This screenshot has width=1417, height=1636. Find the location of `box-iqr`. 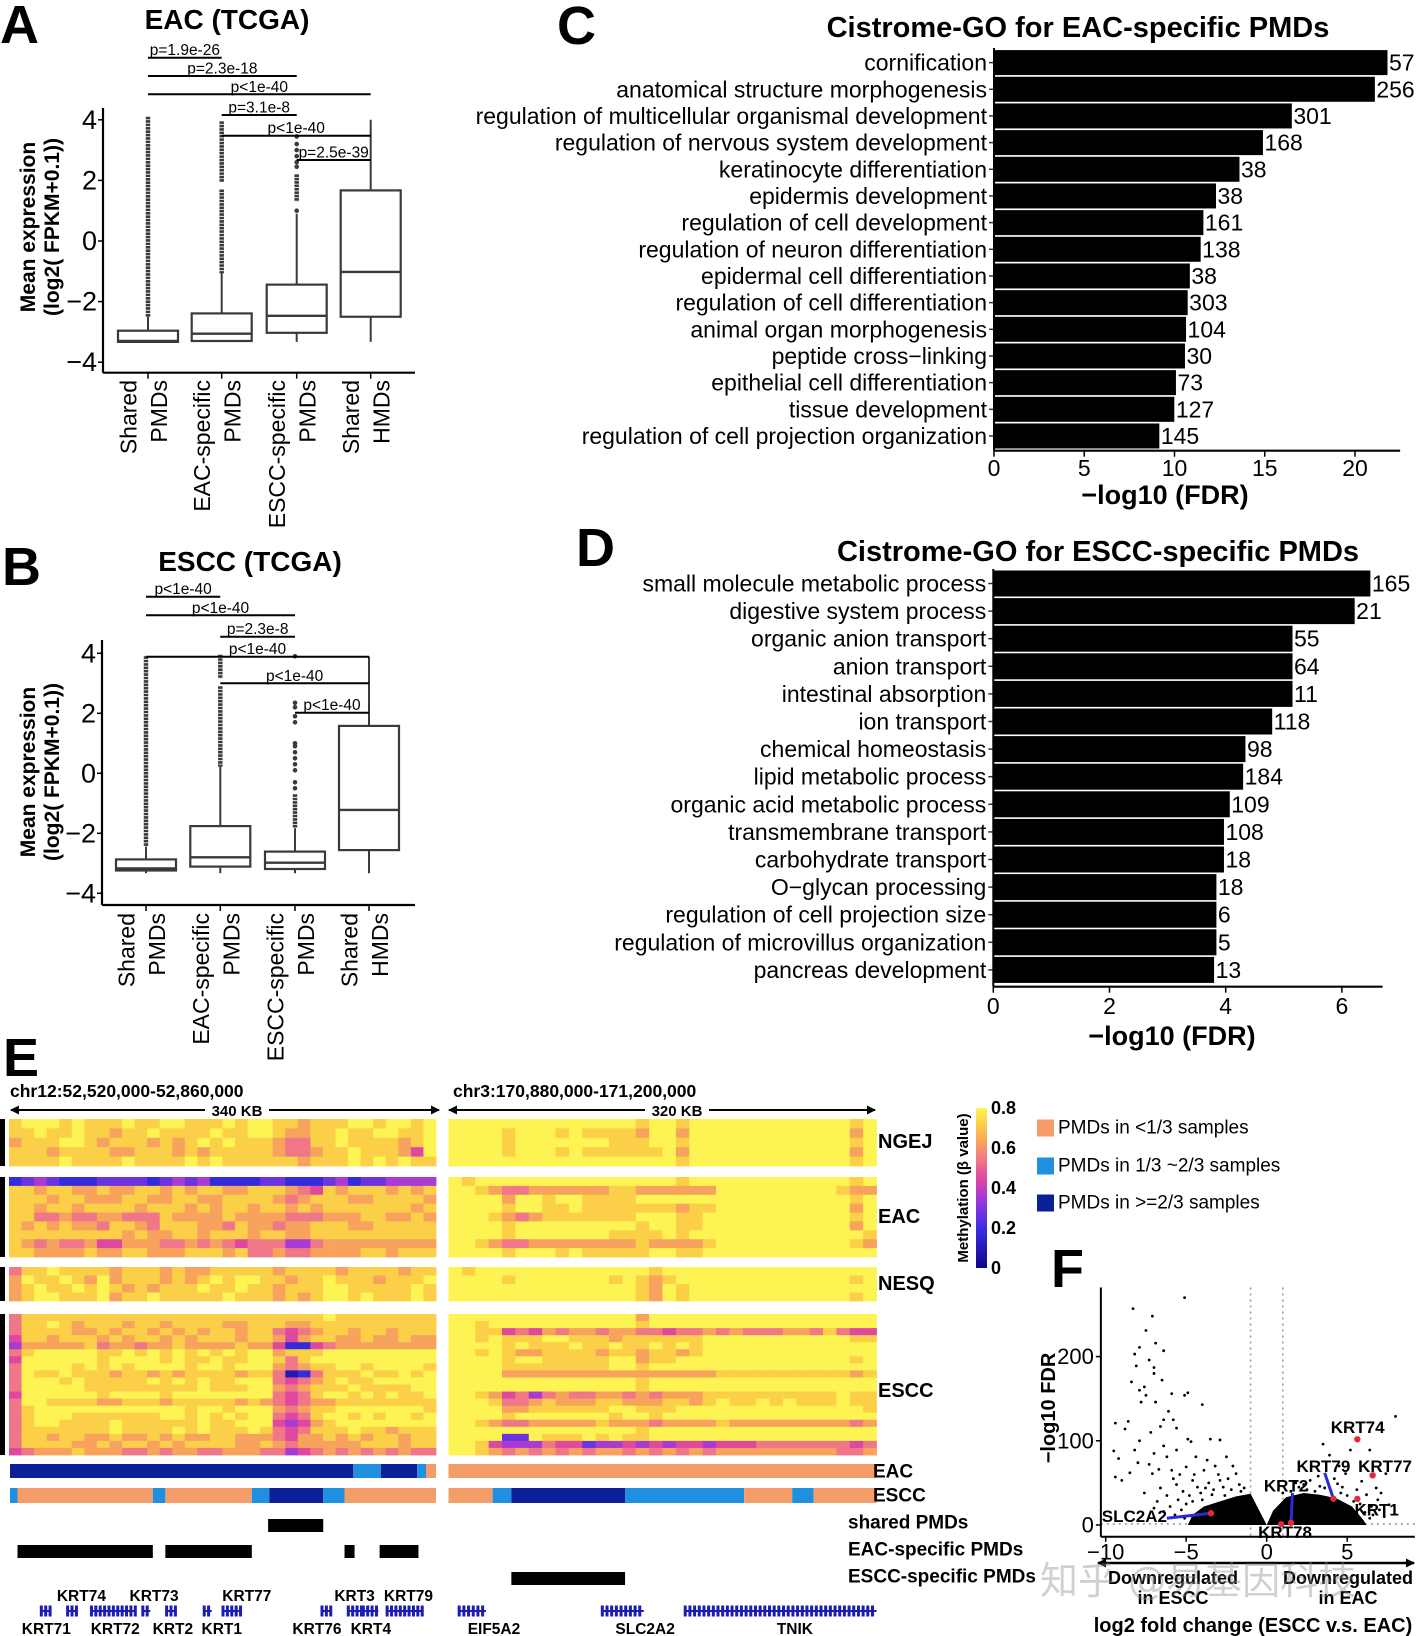

box-iqr is located at coordinates (221, 327).